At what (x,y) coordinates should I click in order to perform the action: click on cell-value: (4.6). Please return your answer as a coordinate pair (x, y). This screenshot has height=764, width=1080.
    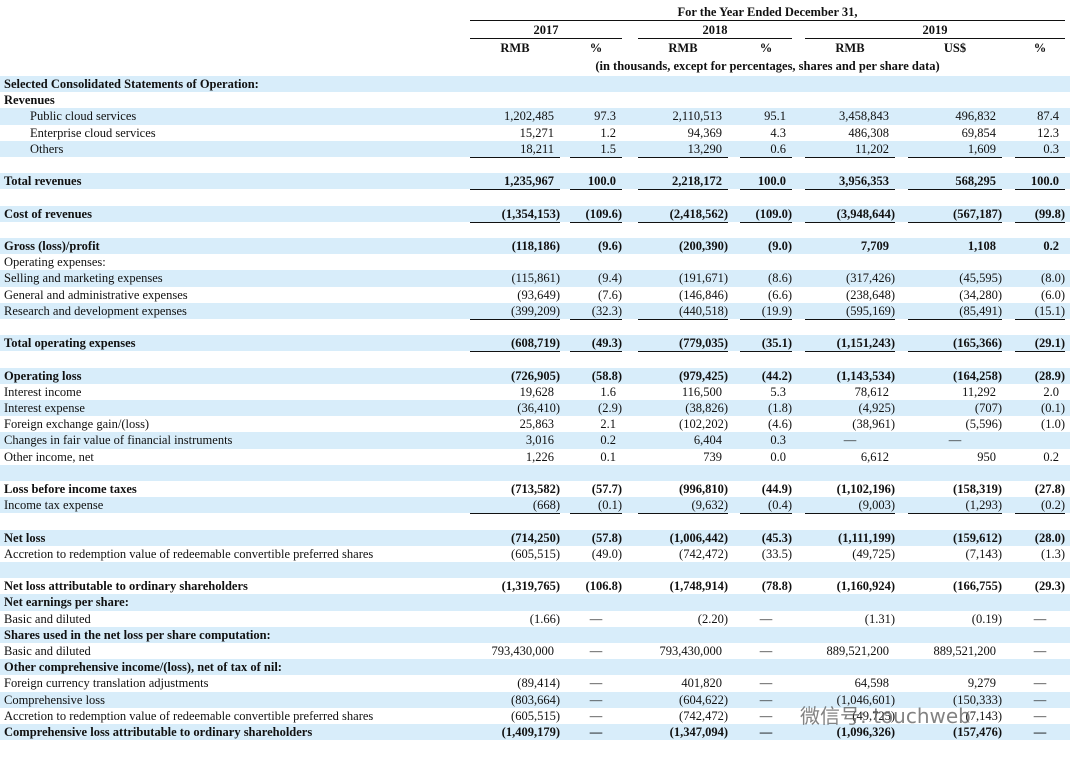
    Looking at the image, I should click on (780, 424).